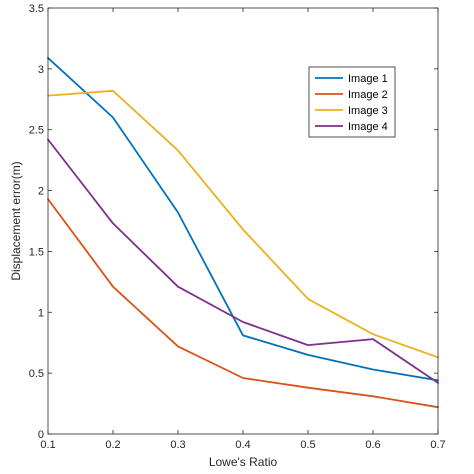  Describe the element at coordinates (41, 435) in the screenshot. I see `y-tick-label: 0` at that location.